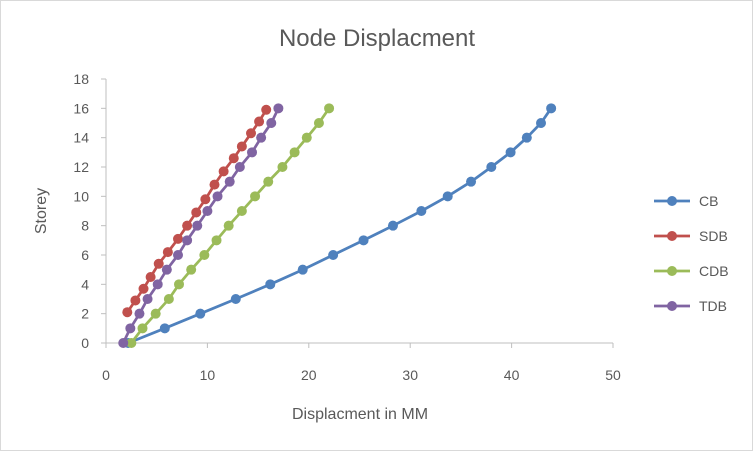  I want to click on legend-label: TDB, so click(713, 306).